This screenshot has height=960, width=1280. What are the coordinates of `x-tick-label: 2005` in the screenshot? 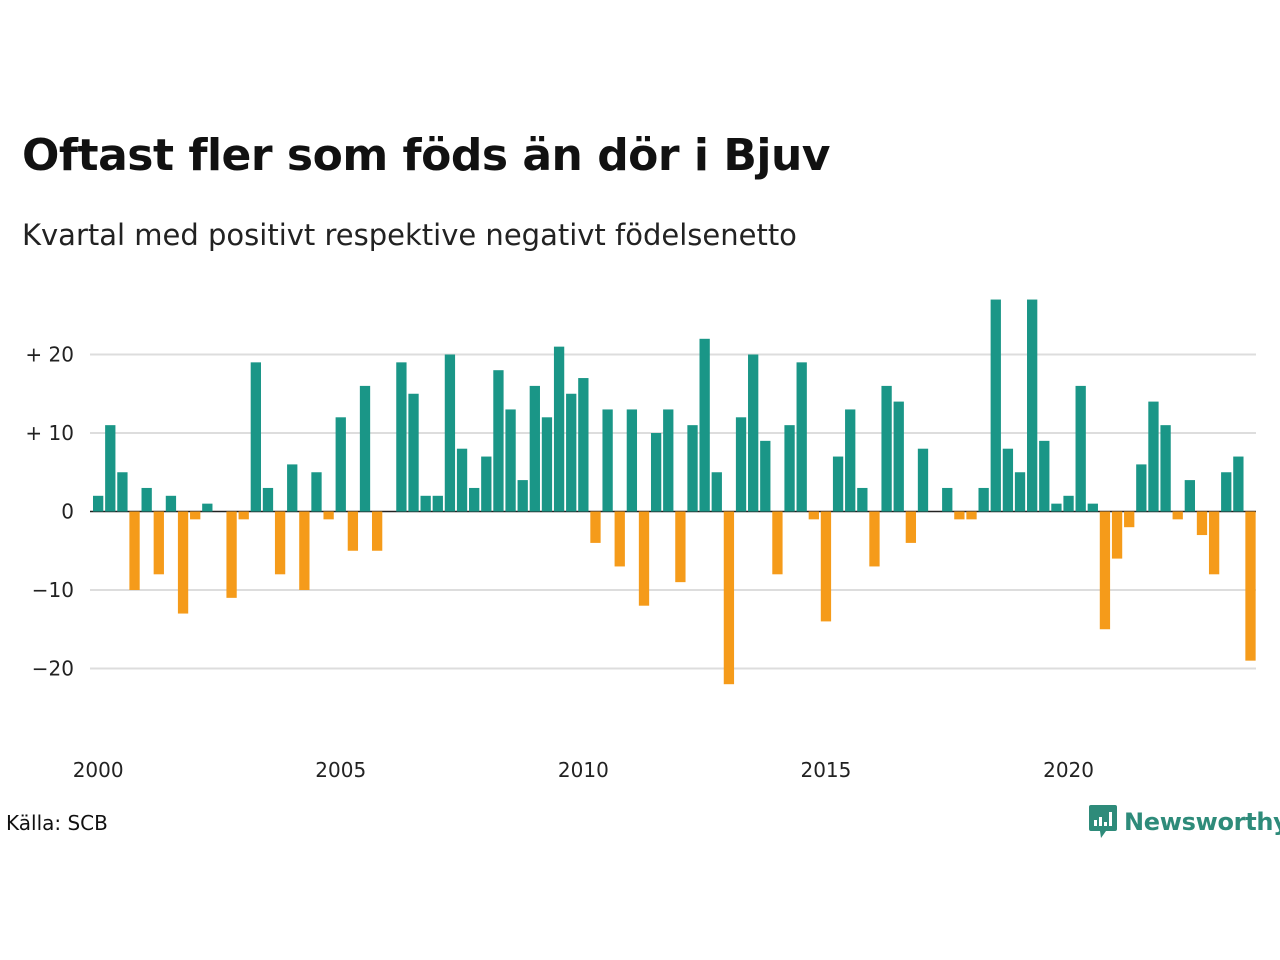 It's located at (340, 770).